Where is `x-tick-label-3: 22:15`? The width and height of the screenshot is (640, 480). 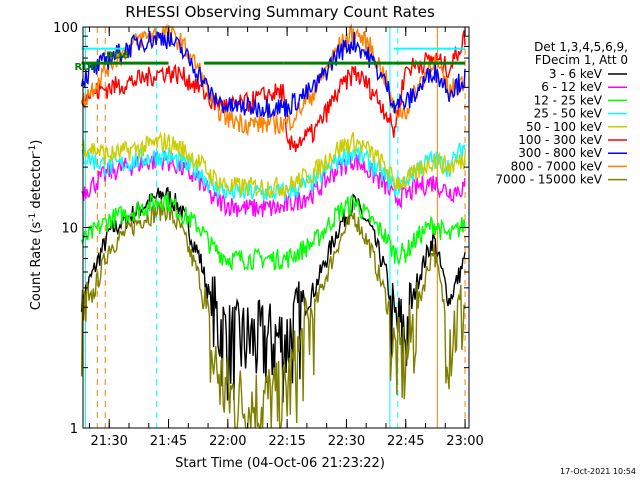 x-tick-label-3: 22:15 is located at coordinates (286, 441).